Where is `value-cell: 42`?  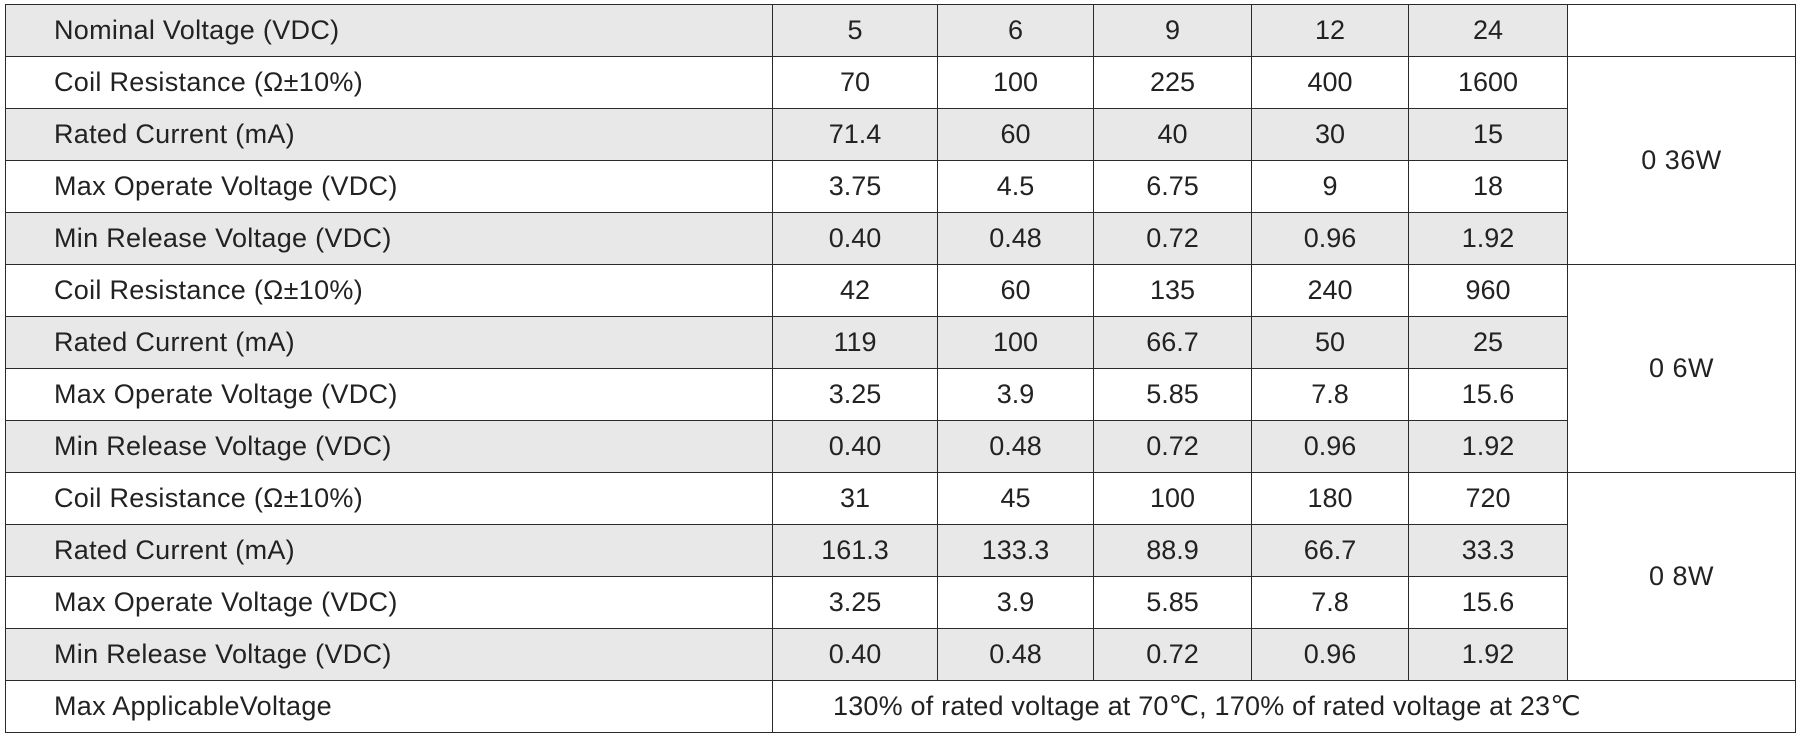 value-cell: 42 is located at coordinates (855, 290).